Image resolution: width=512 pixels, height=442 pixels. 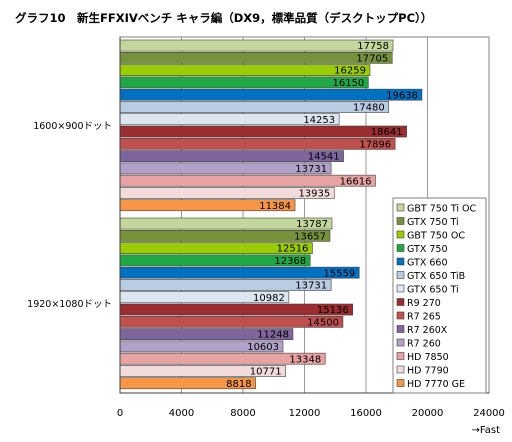 What do you see at coordinates (375, 144) in the screenshot?
I see `data-label: 17896` at bounding box center [375, 144].